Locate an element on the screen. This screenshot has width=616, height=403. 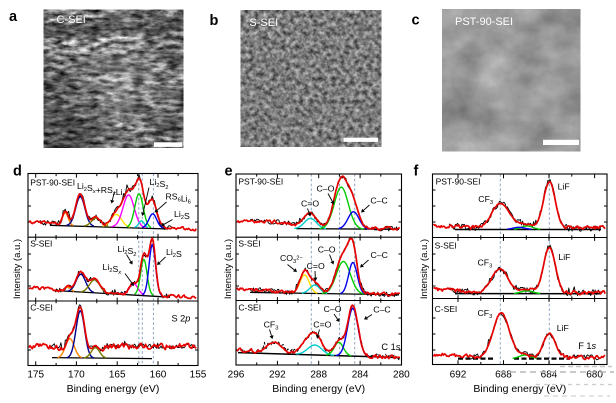
svg-text: 692 is located at coordinates (458, 375).